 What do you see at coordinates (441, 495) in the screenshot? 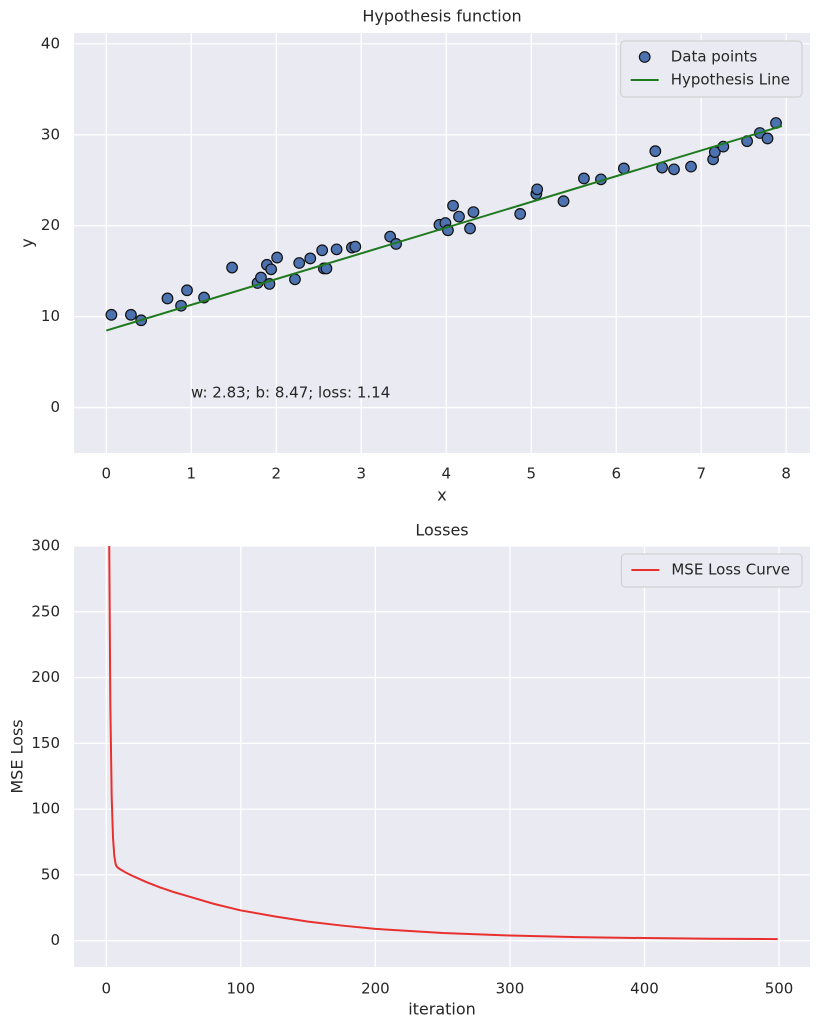
I see `x-axis-label: x` at bounding box center [441, 495].